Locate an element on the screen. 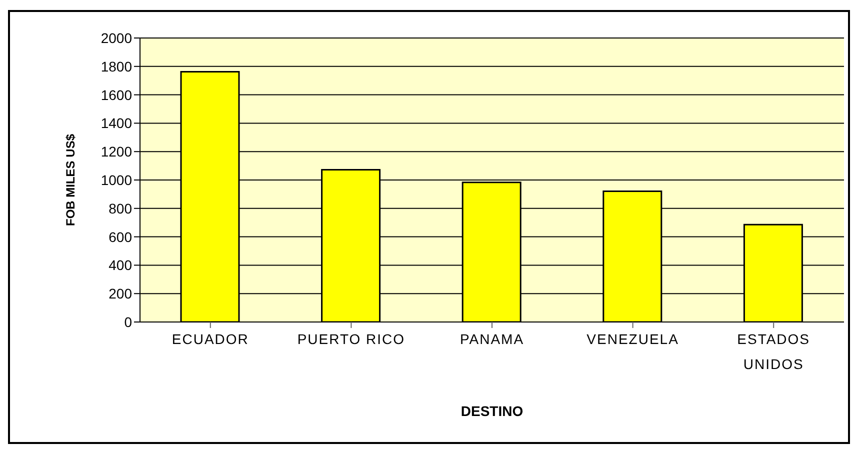 The width and height of the screenshot is (858, 467). y-tick-label: 1400 is located at coordinates (116, 123).